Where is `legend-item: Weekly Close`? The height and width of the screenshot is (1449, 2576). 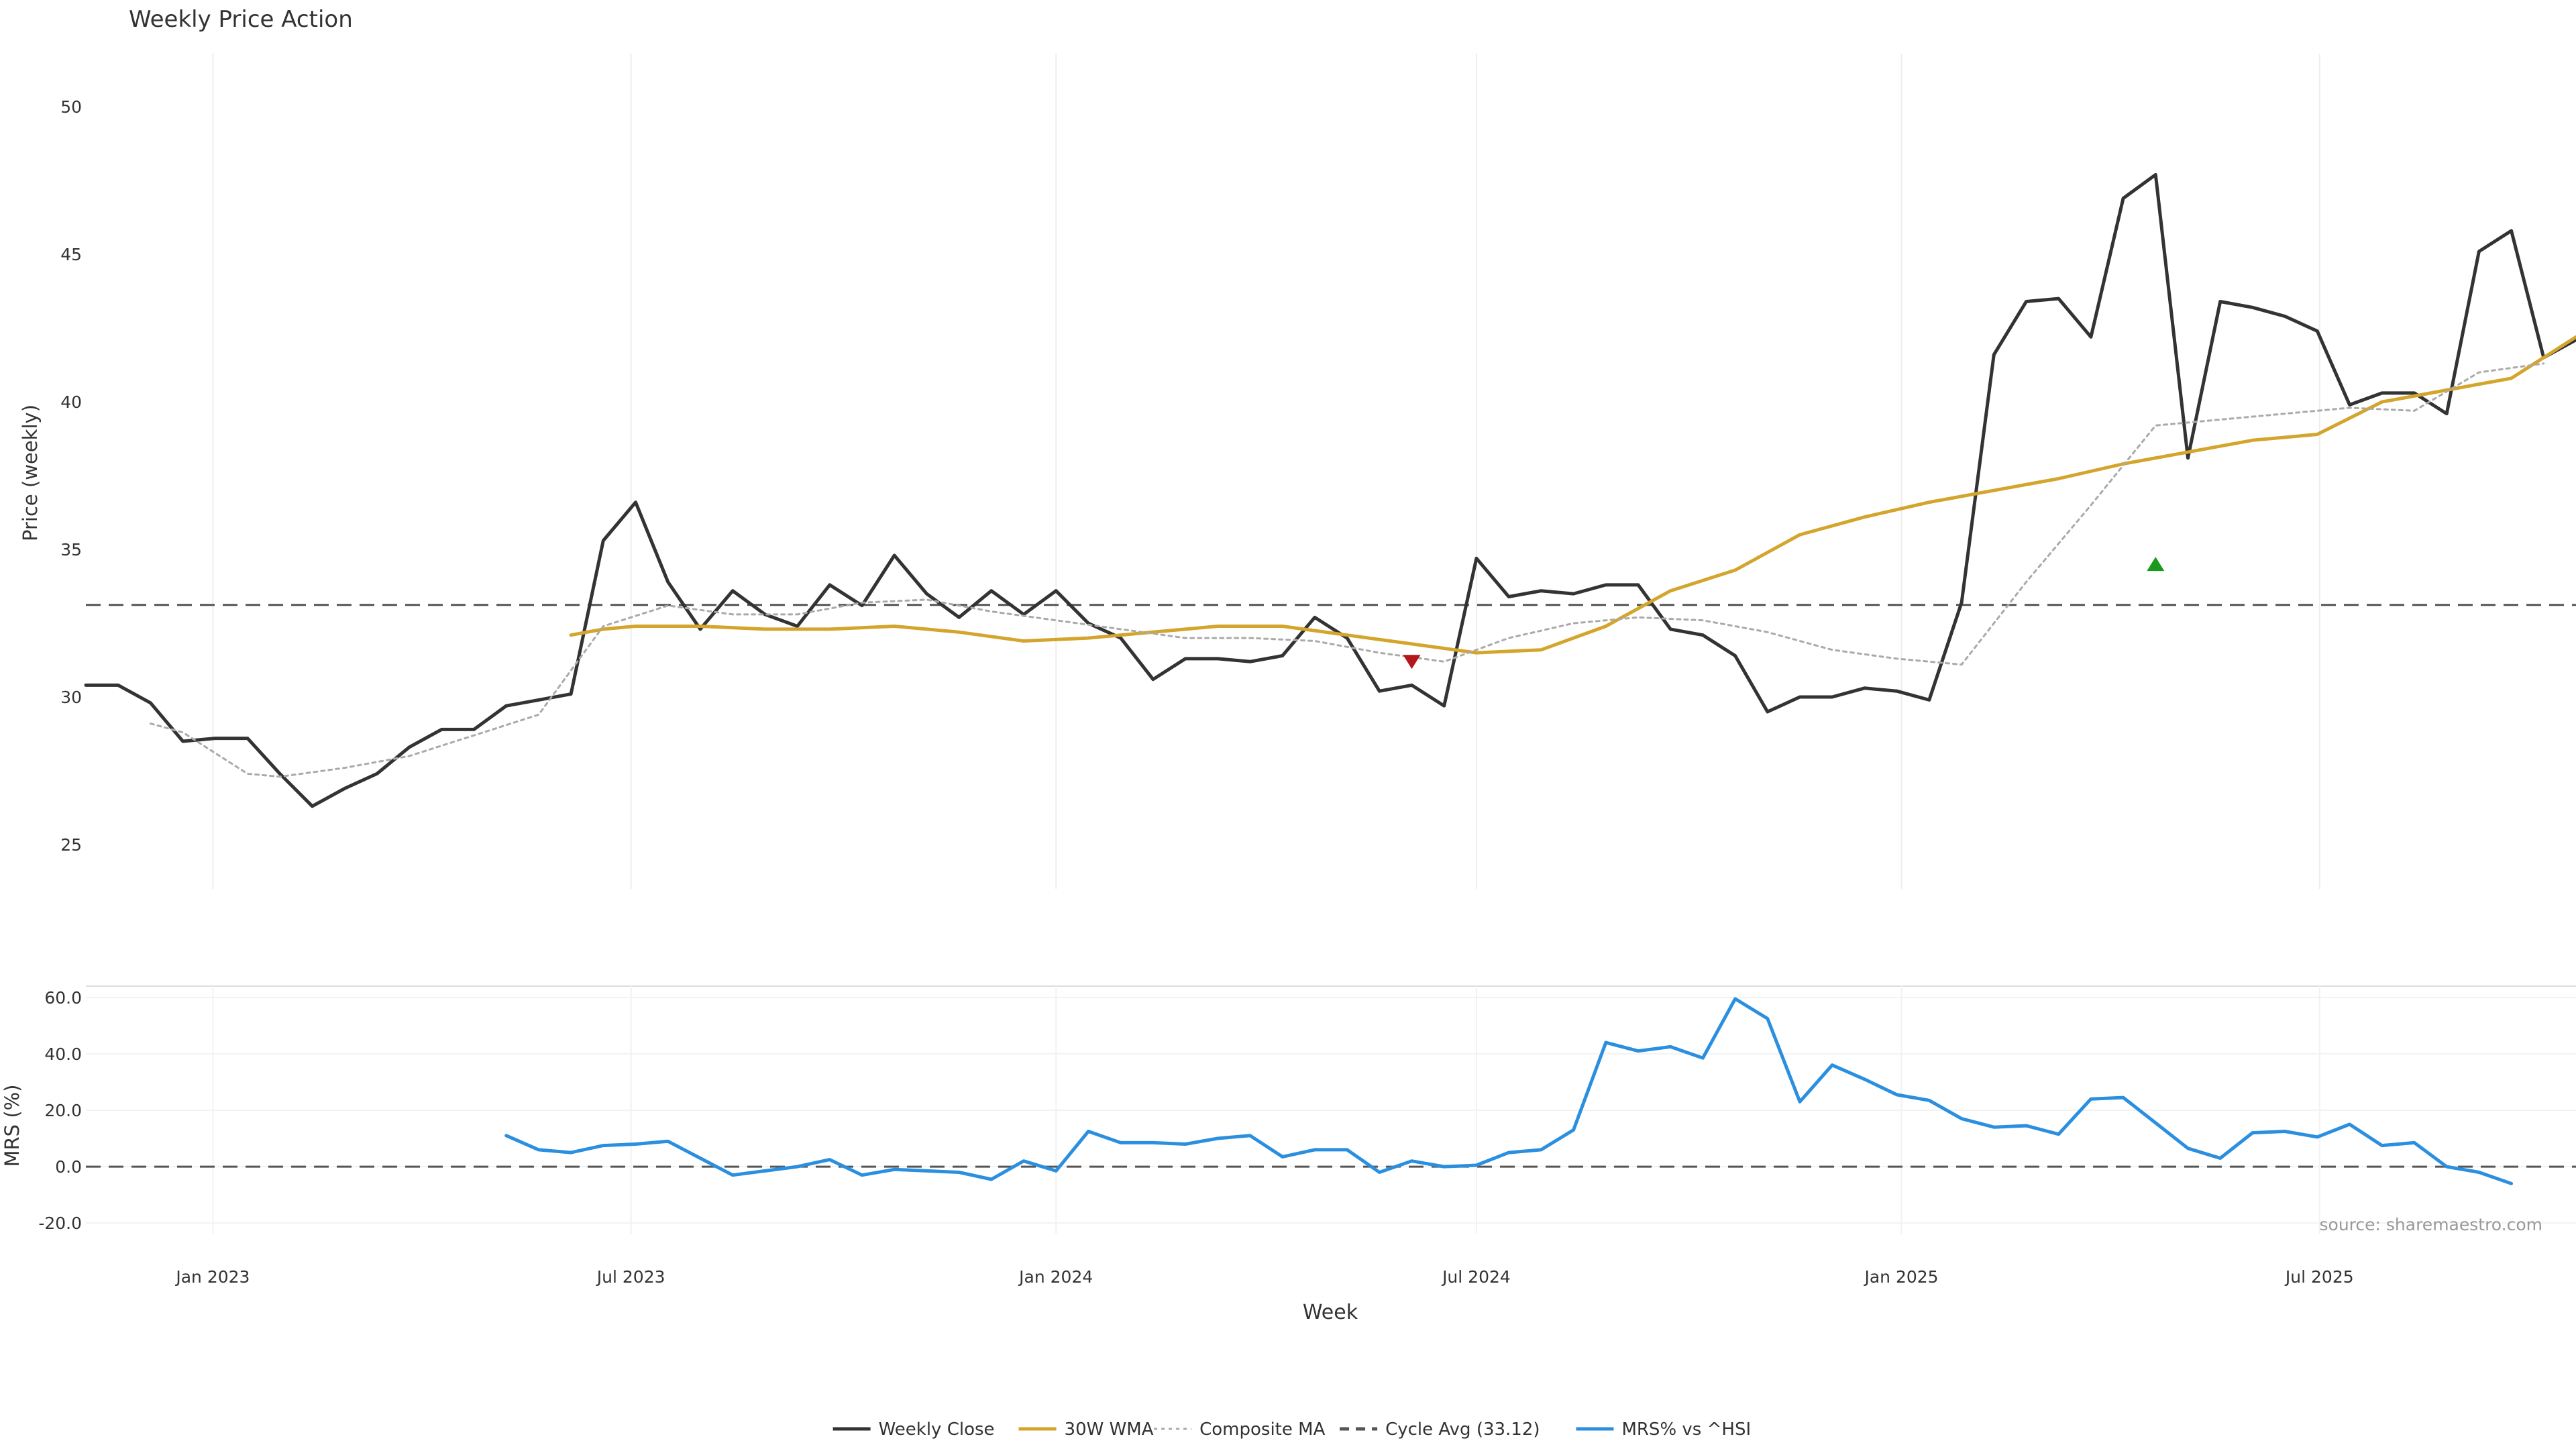 legend-item: Weekly Close is located at coordinates (914, 1429).